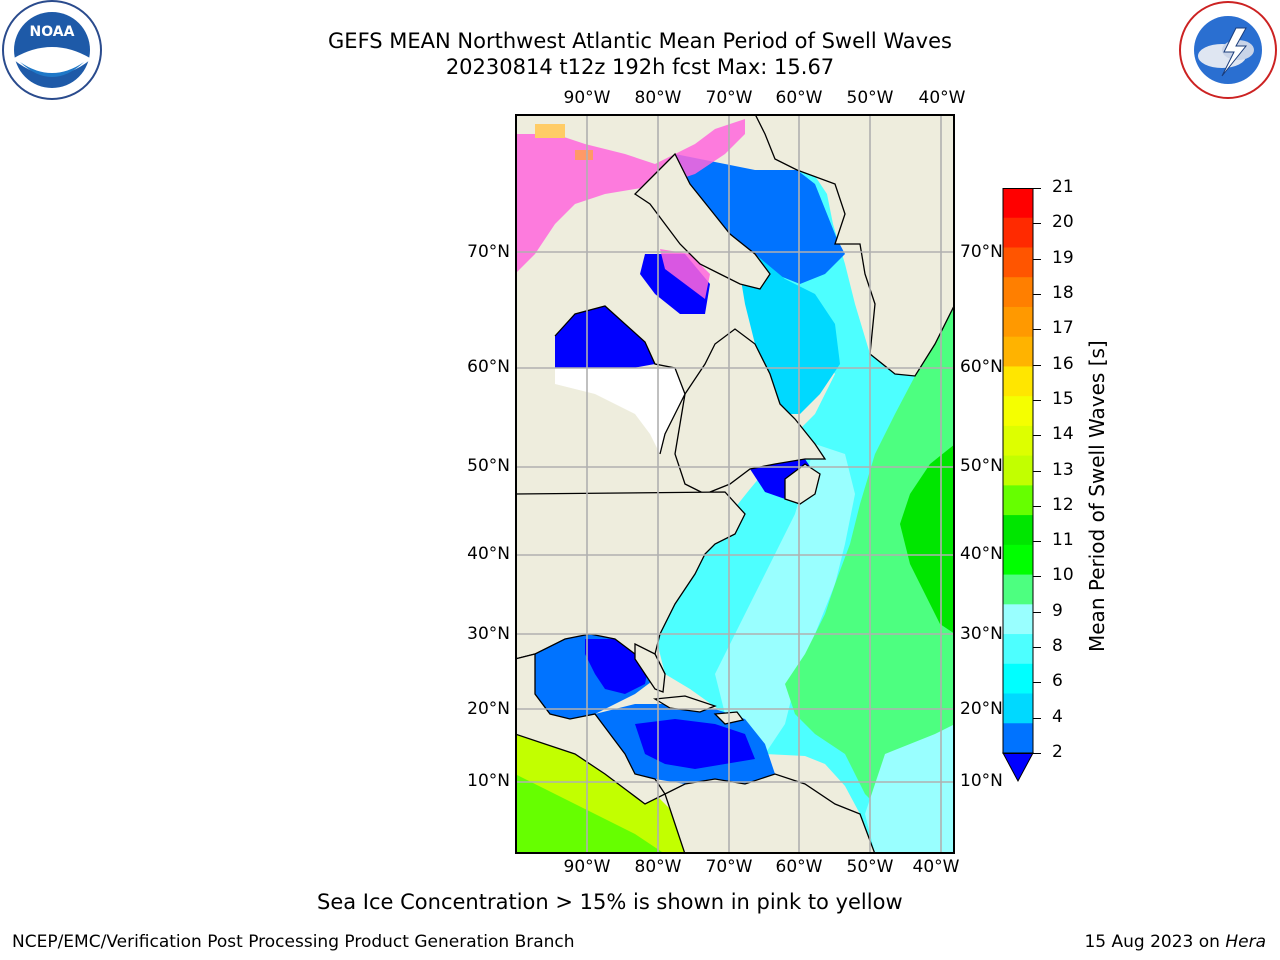 Image resolution: width=1280 pixels, height=960 pixels. I want to click on colorbar-tick-label: 12, so click(1063, 504).